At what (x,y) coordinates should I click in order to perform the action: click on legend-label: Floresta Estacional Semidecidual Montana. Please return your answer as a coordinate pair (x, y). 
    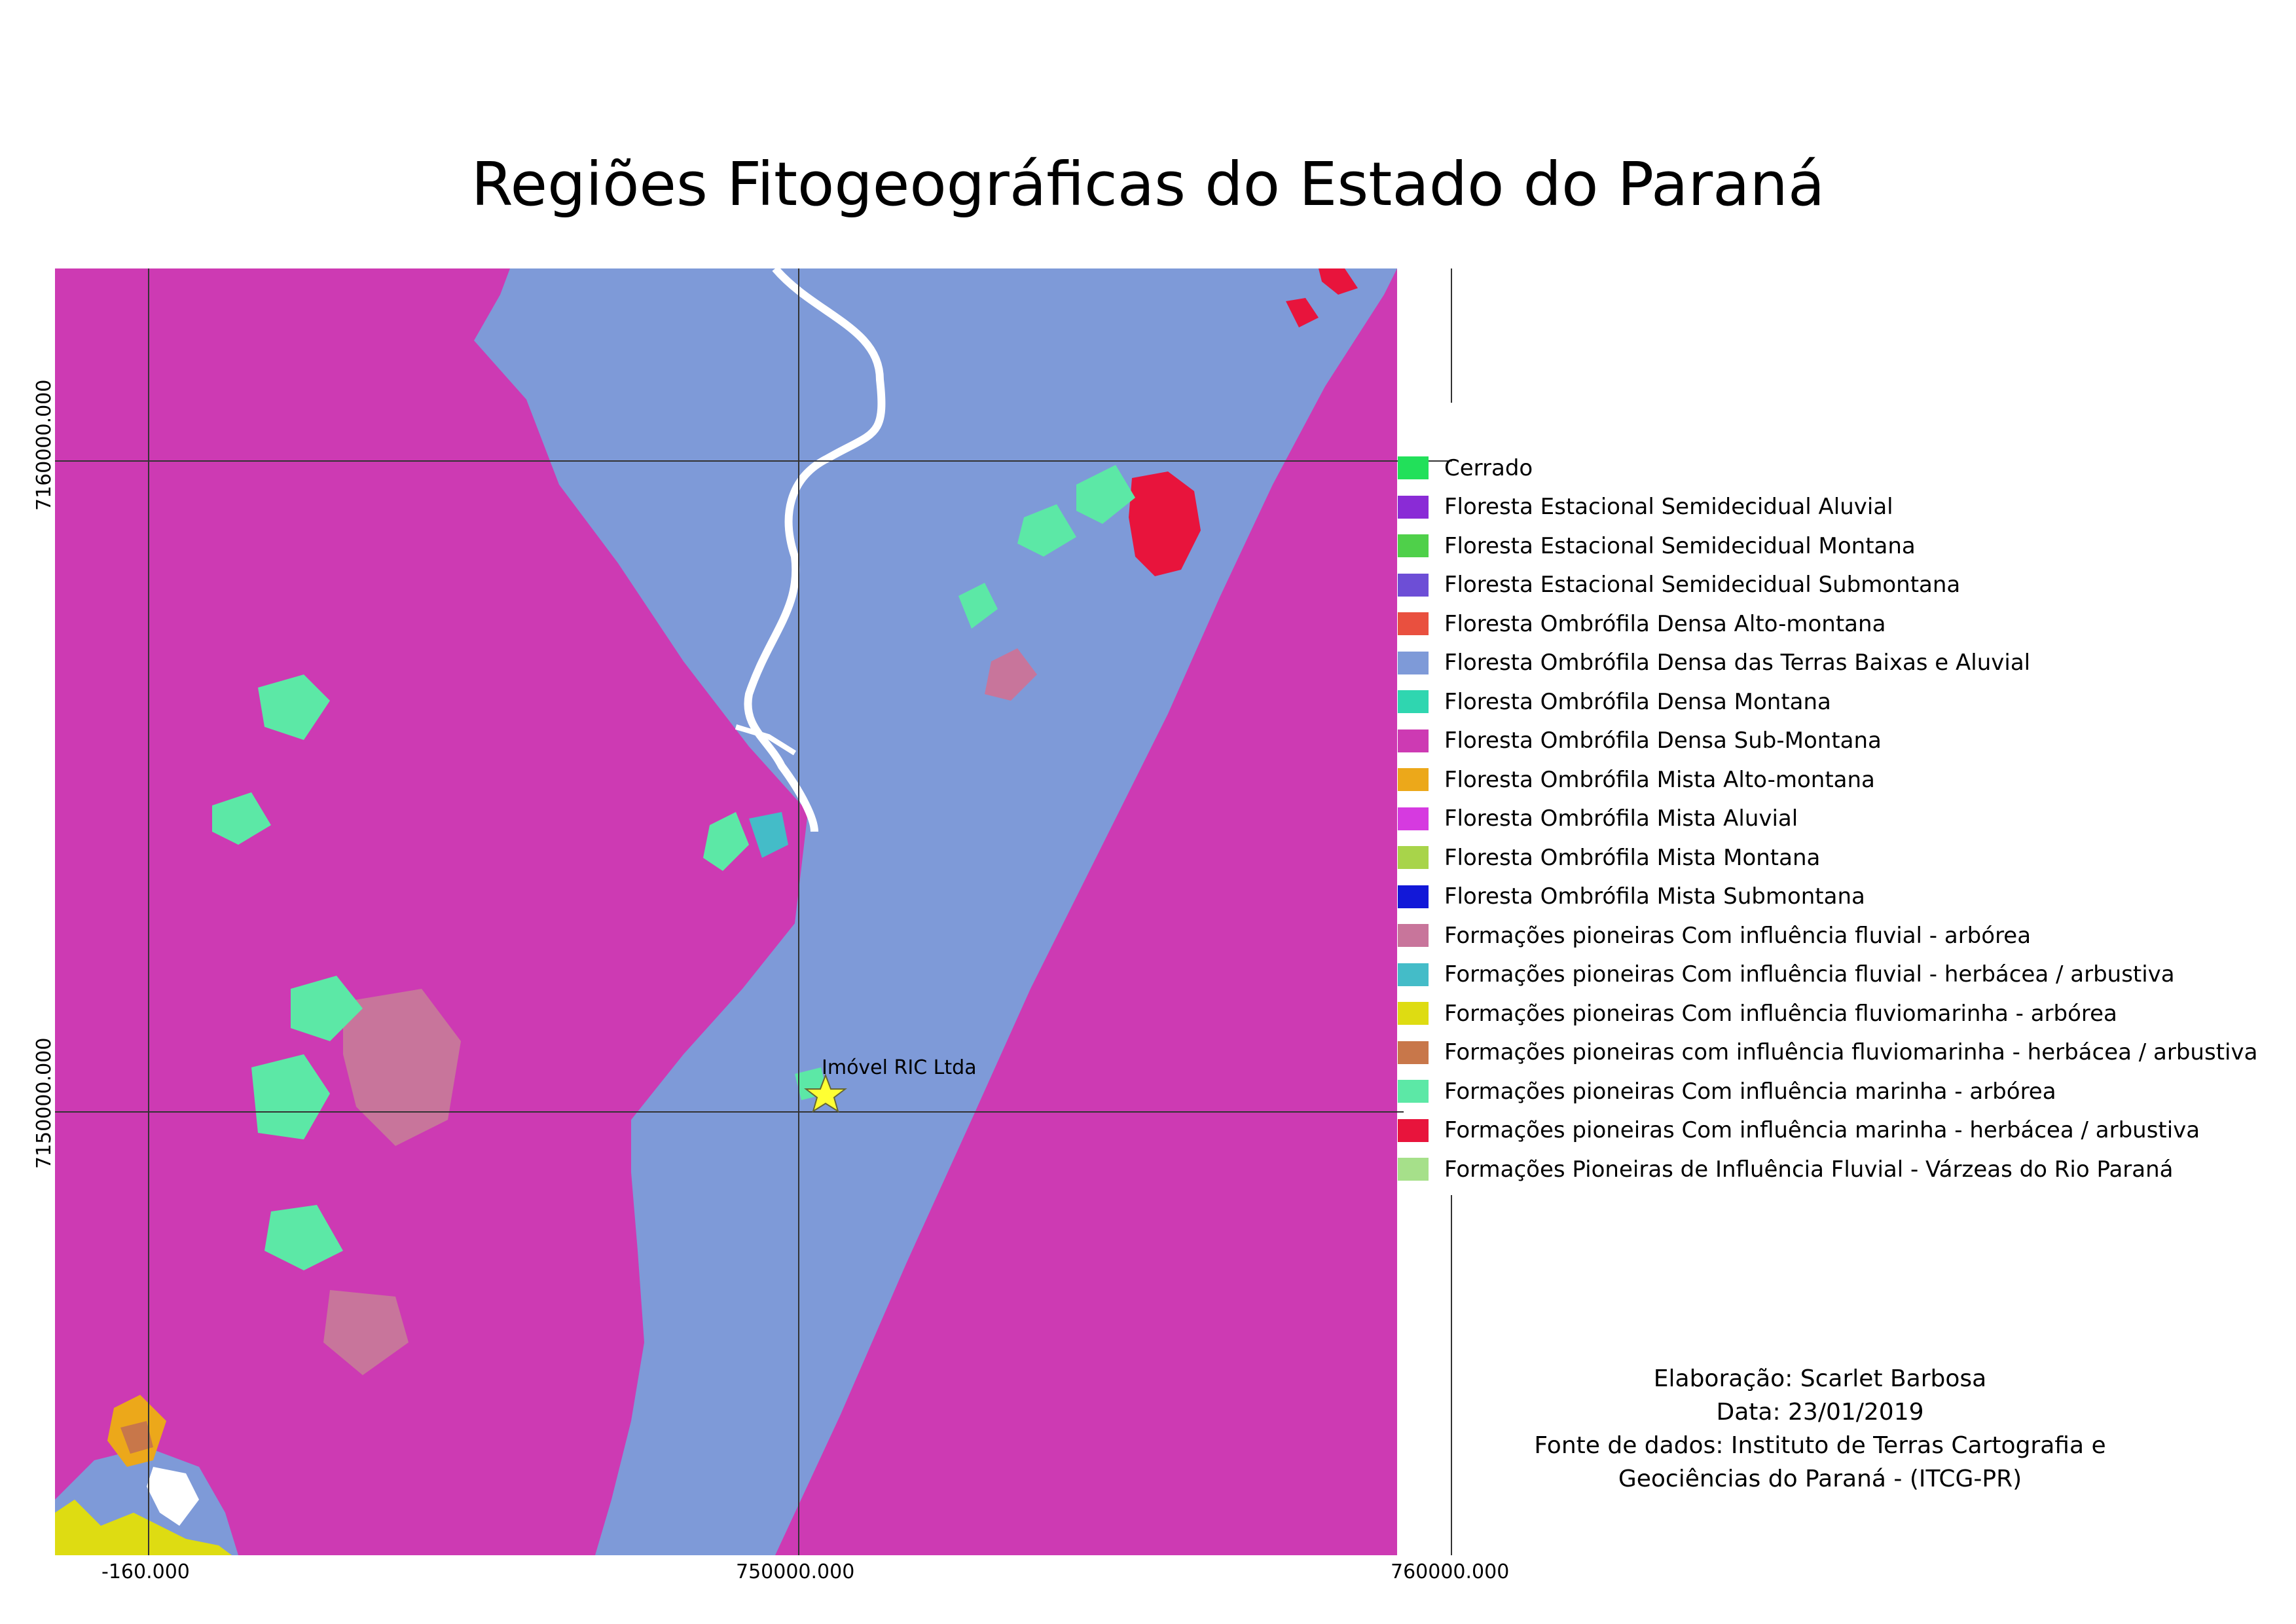
    Looking at the image, I should click on (1680, 545).